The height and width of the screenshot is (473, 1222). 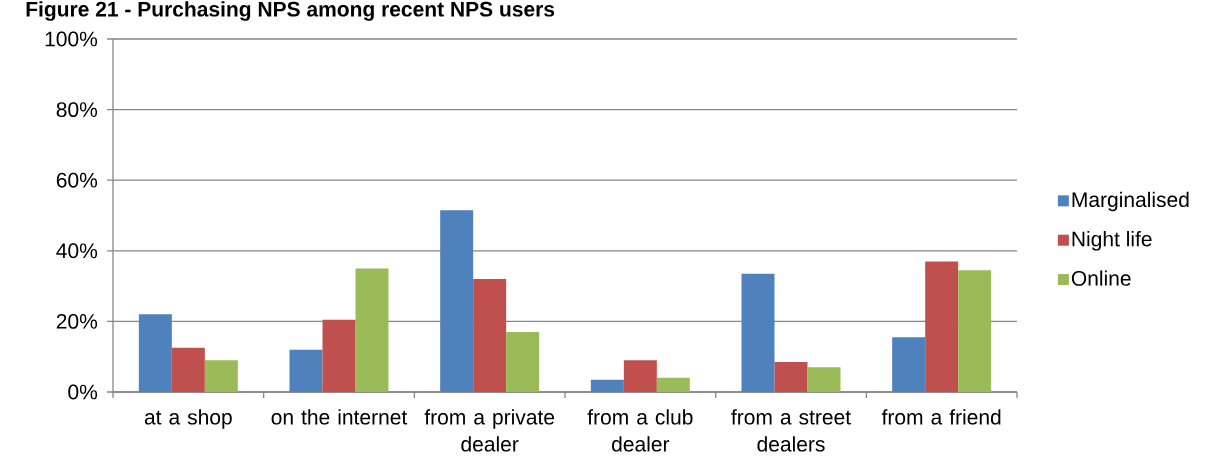 I want to click on y-tick-label: 100%, so click(x=71, y=39).